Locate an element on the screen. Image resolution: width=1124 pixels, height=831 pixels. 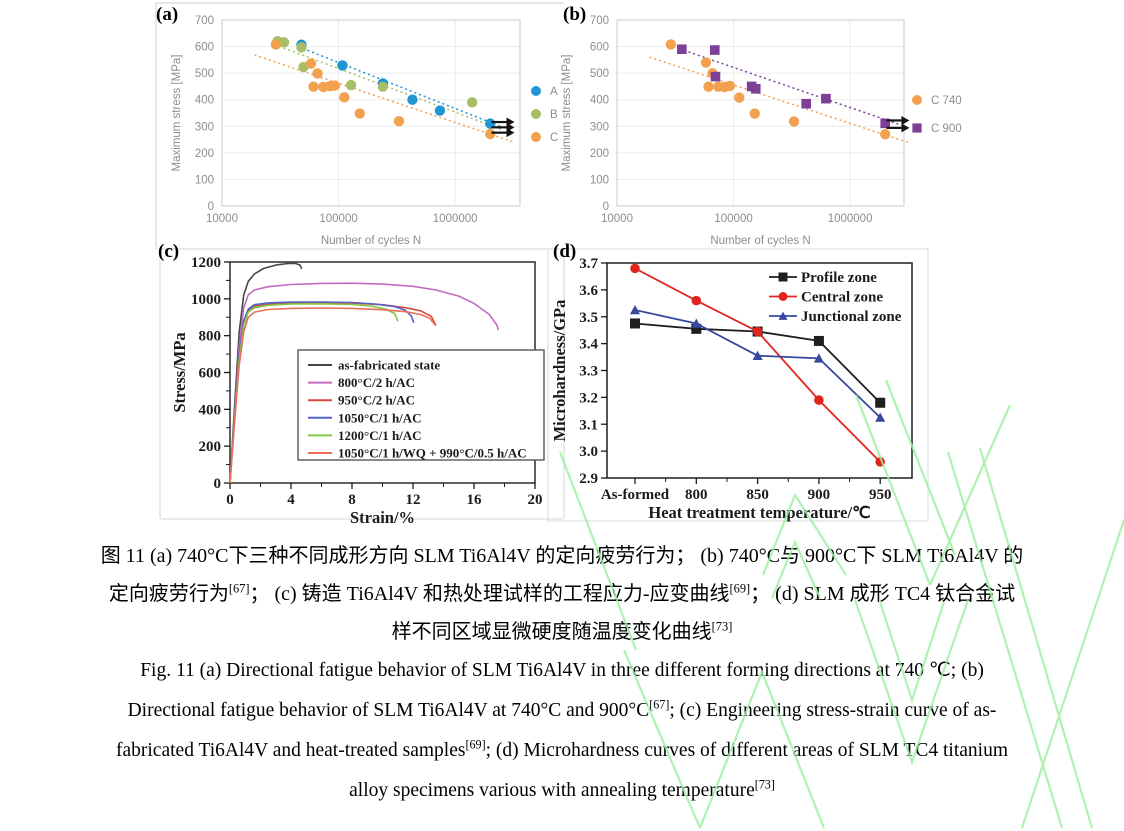
x-tick-label: 950 is located at coordinates (880, 495).